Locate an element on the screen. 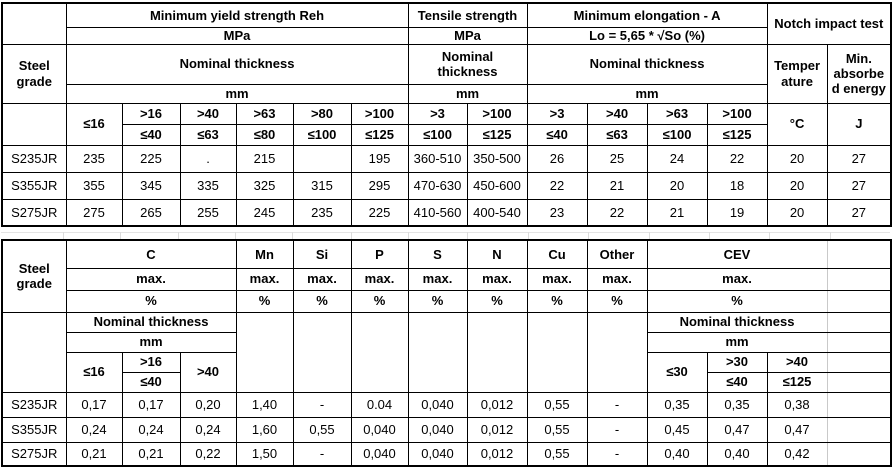 The height and width of the screenshot is (470, 892). value-cell: 325 is located at coordinates (264, 185).